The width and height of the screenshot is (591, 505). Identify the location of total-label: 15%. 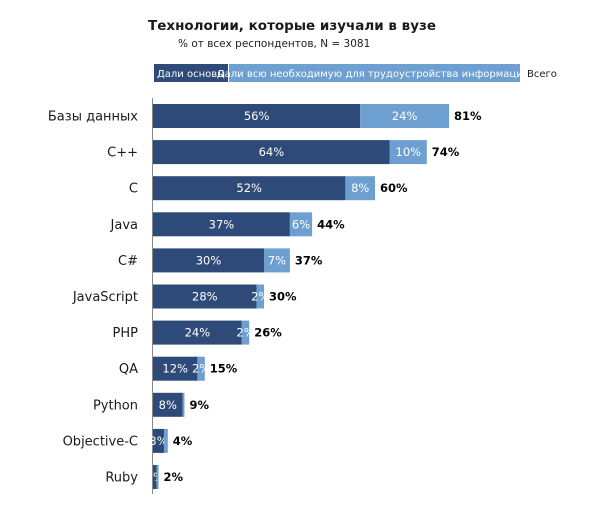
(224, 369).